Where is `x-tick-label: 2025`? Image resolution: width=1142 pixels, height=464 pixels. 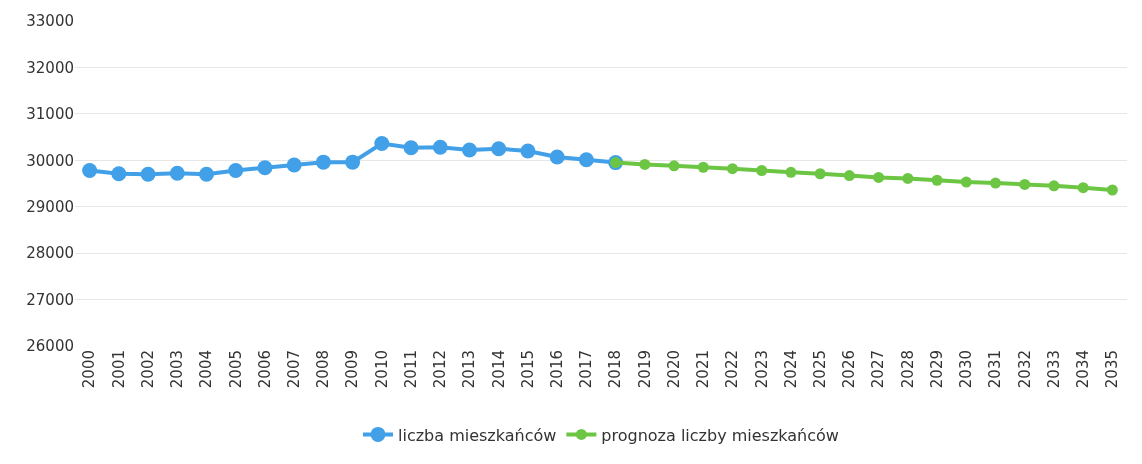 x-tick-label: 2025 is located at coordinates (820, 369).